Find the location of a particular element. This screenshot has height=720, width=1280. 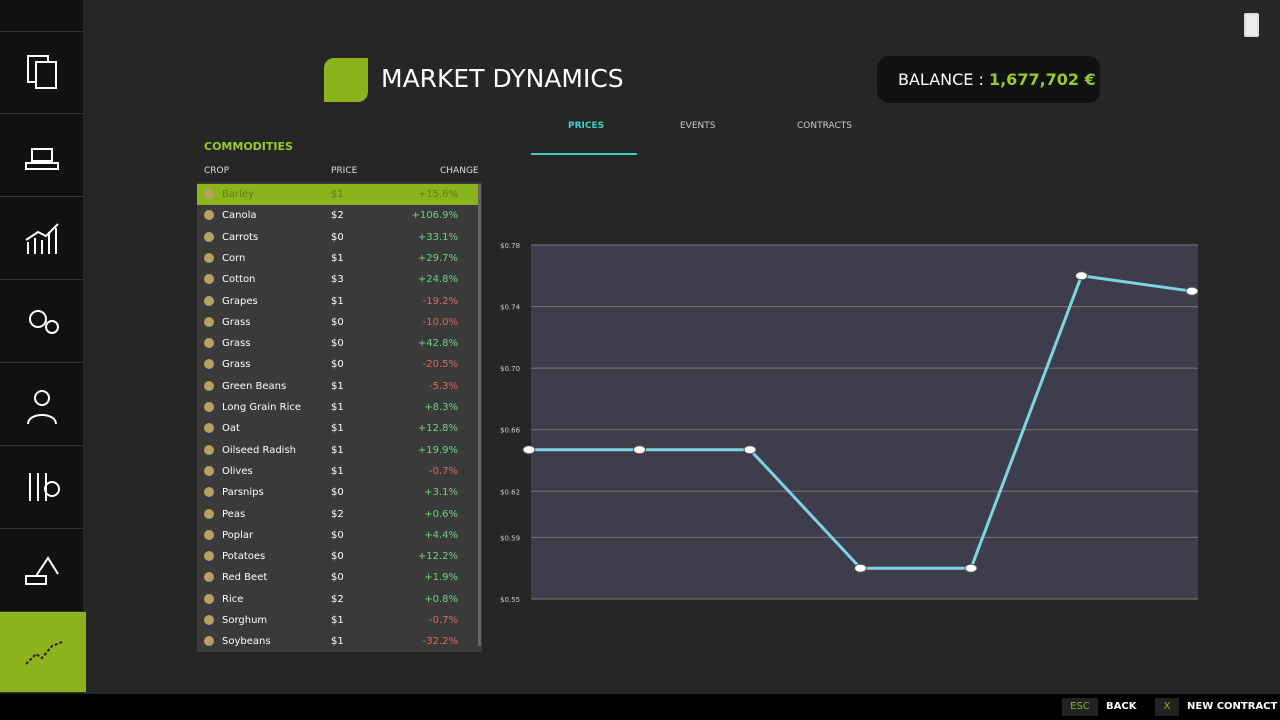

crop-change: +1.9% is located at coordinates (441, 578).